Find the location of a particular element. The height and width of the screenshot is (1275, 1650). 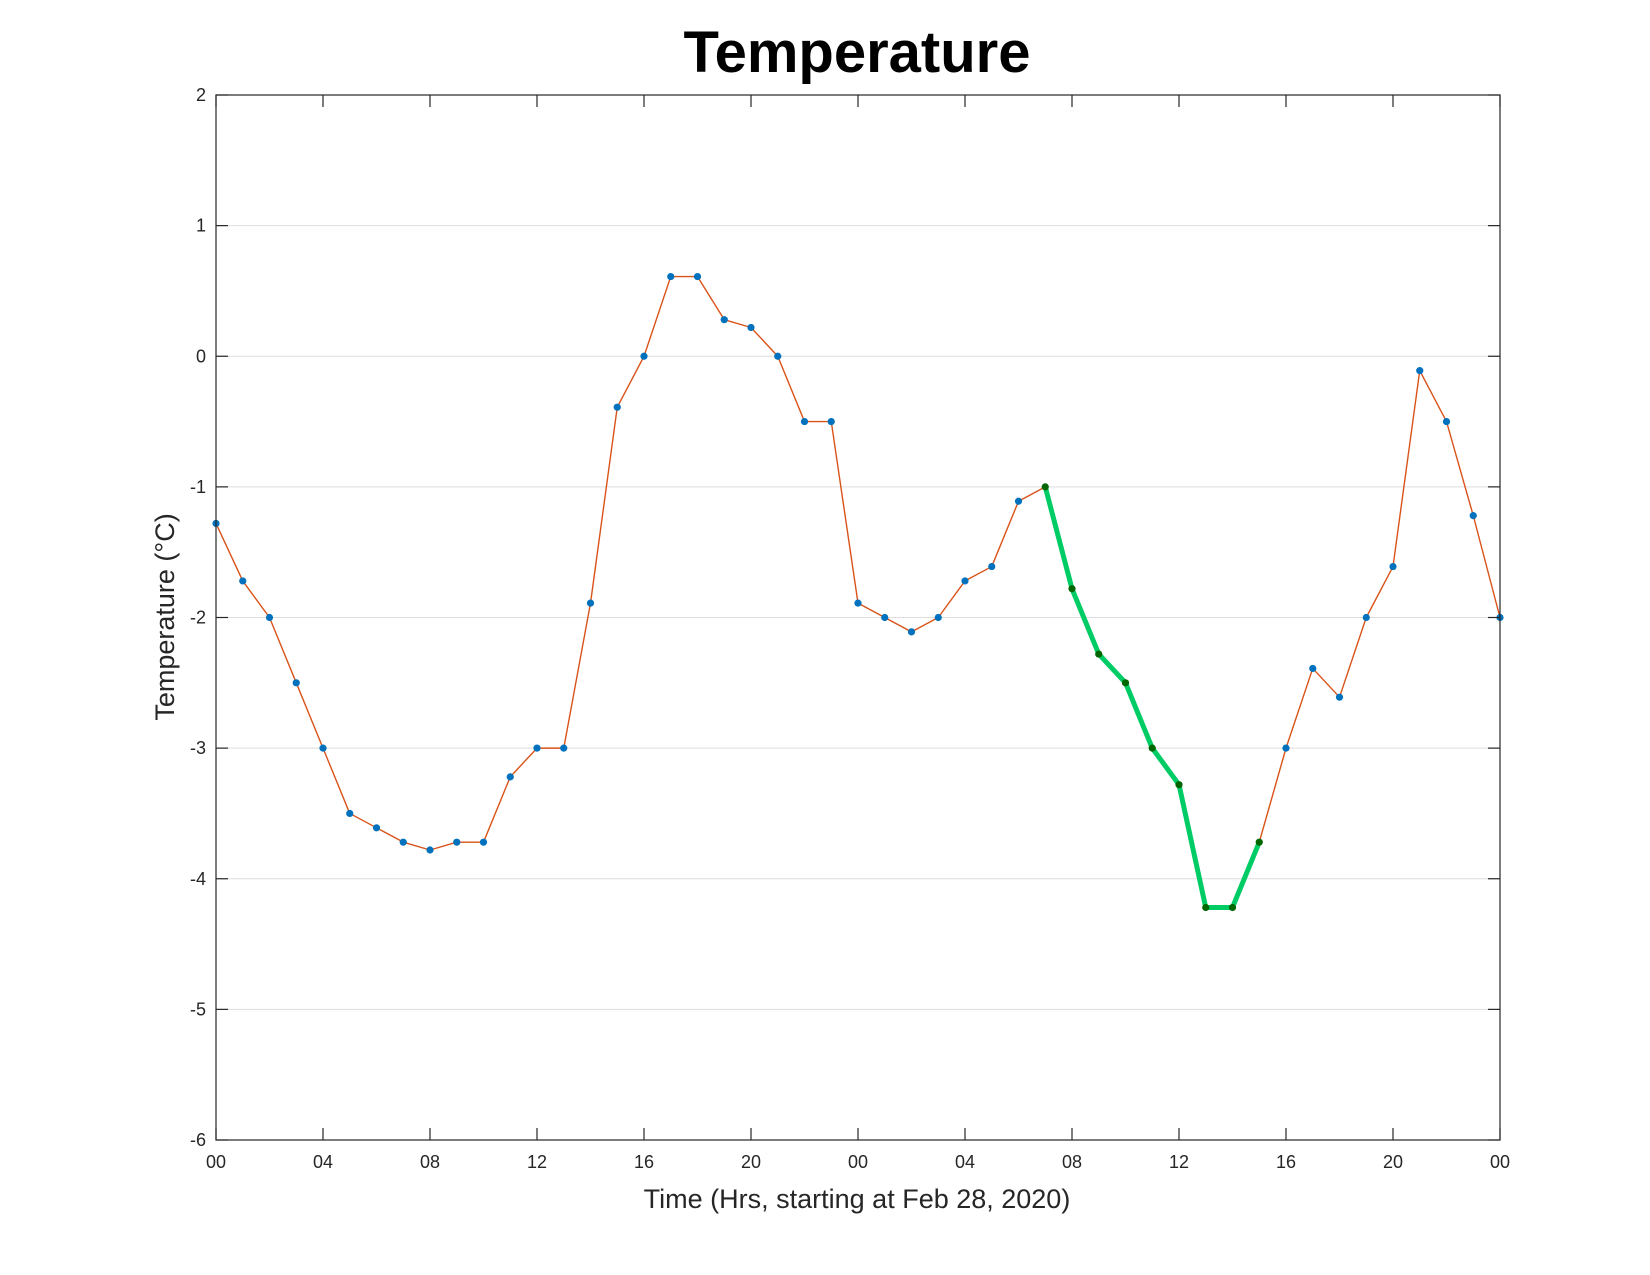

y-tick-label: -3 is located at coordinates (198, 748).